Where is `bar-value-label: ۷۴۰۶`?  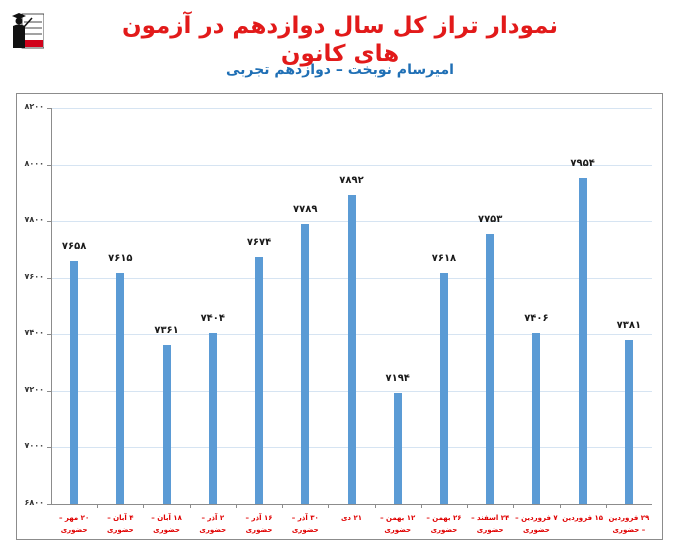
bar-value-label: ۷۴۰۶ is located at coordinates (536, 318).